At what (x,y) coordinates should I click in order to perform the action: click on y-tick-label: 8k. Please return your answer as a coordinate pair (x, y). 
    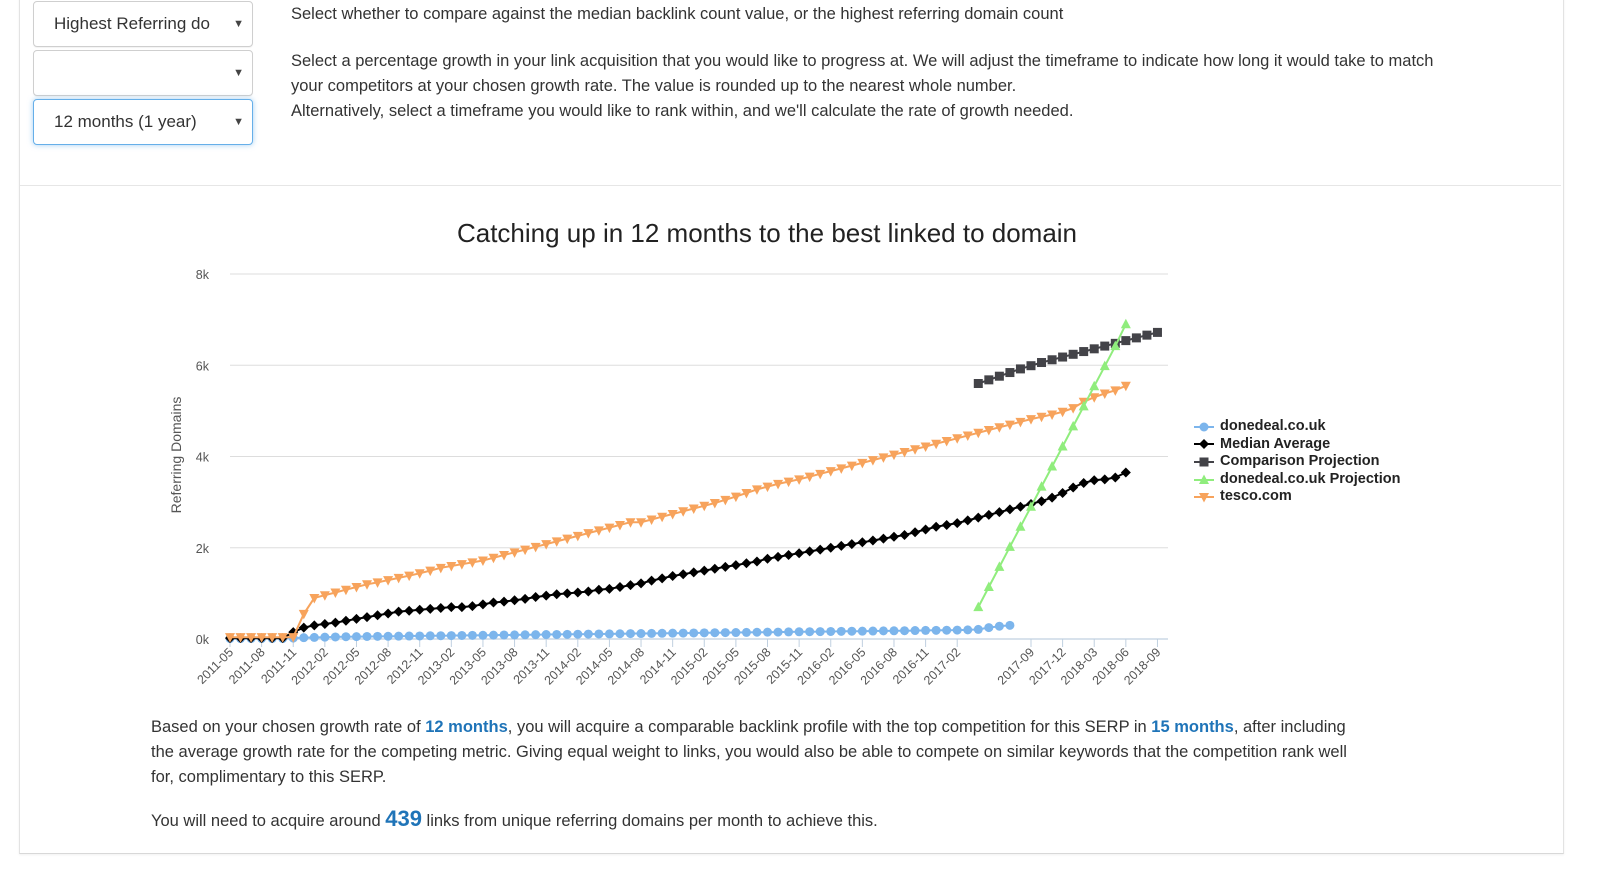
    Looking at the image, I should click on (203, 275).